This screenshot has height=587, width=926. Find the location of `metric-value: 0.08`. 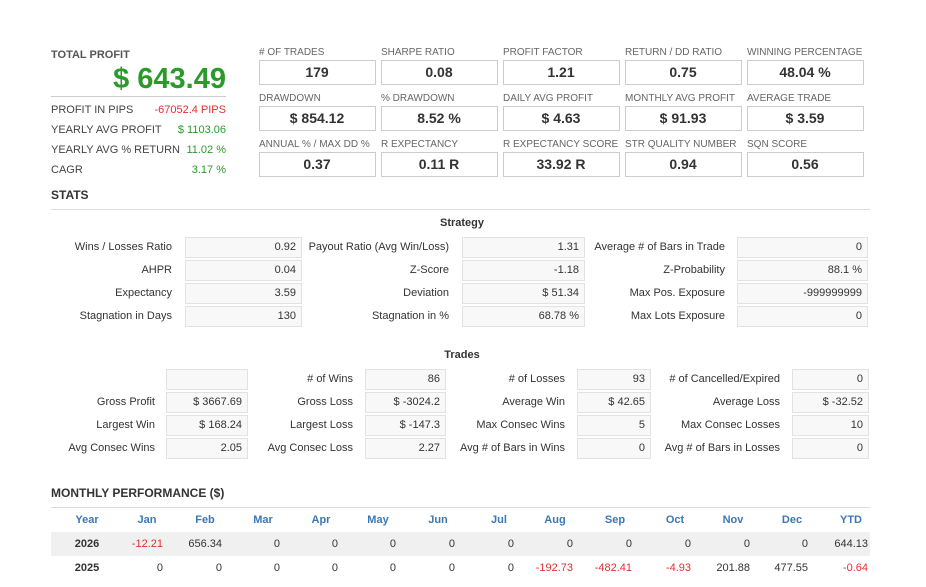

metric-value: 0.08 is located at coordinates (439, 72).